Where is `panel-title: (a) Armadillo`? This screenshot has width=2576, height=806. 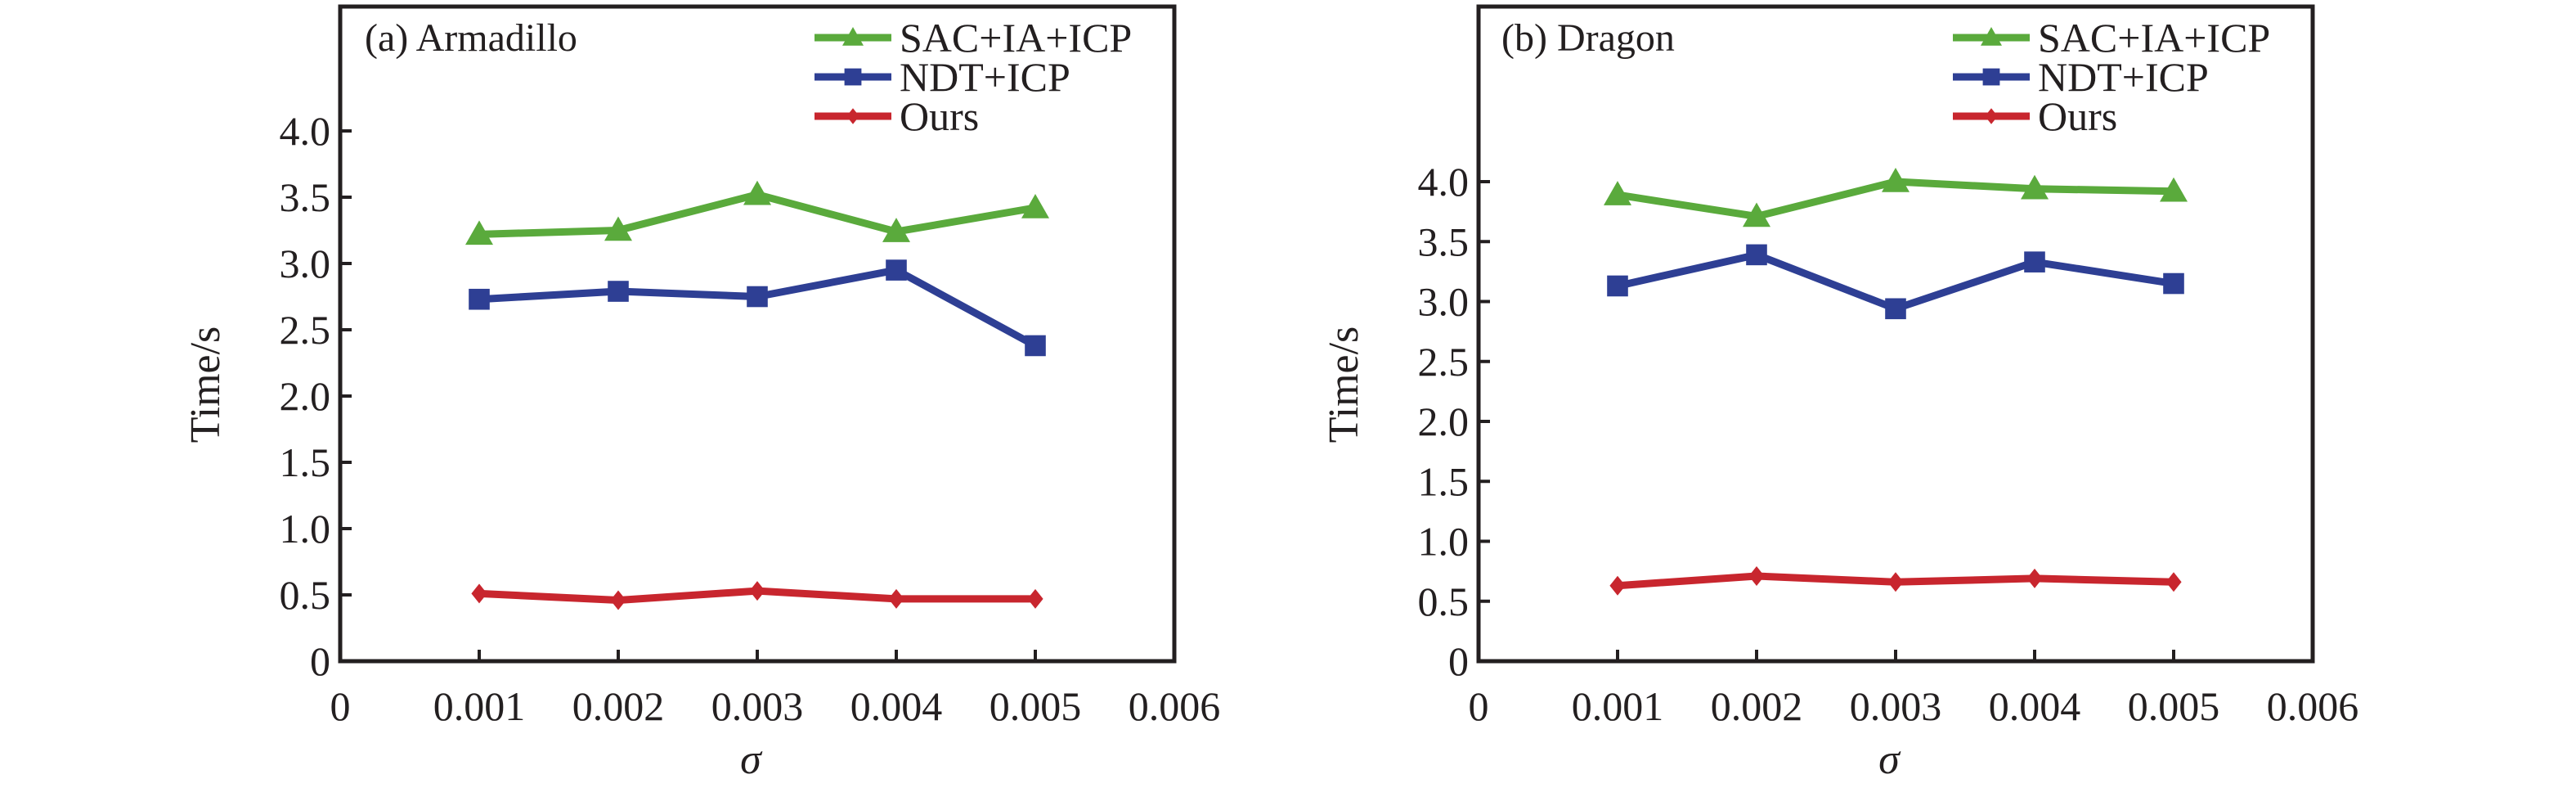
panel-title: (a) Armadillo is located at coordinates (471, 38).